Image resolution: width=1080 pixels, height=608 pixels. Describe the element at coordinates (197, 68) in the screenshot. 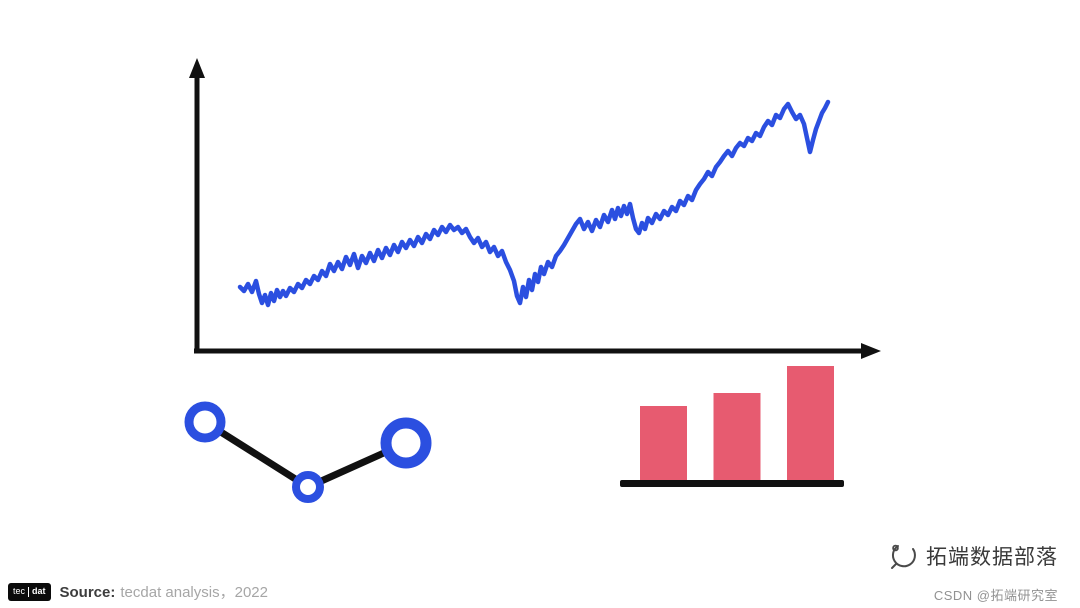

I see `y-axis-arrow` at that location.